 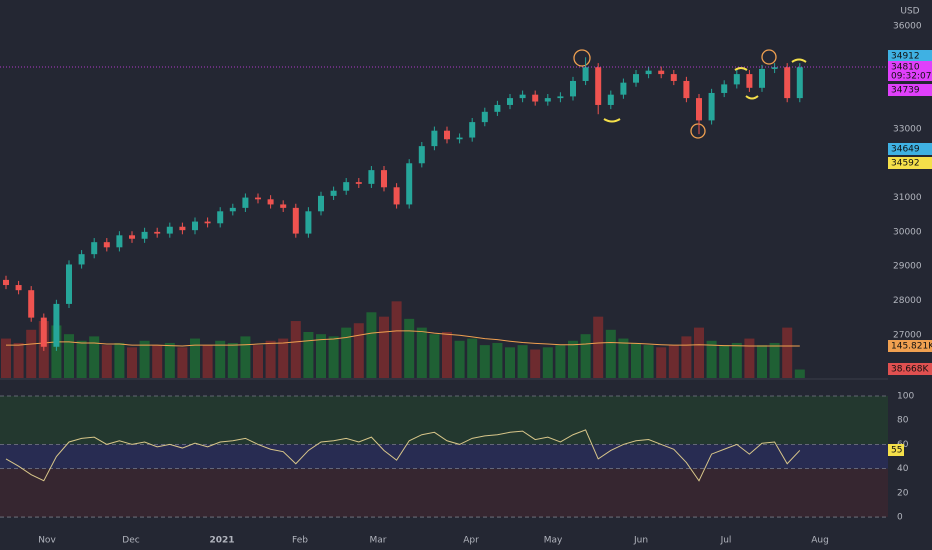 What do you see at coordinates (910, 346) in the screenshot?
I see `volume-ma-tag: 145.821K` at bounding box center [910, 346].